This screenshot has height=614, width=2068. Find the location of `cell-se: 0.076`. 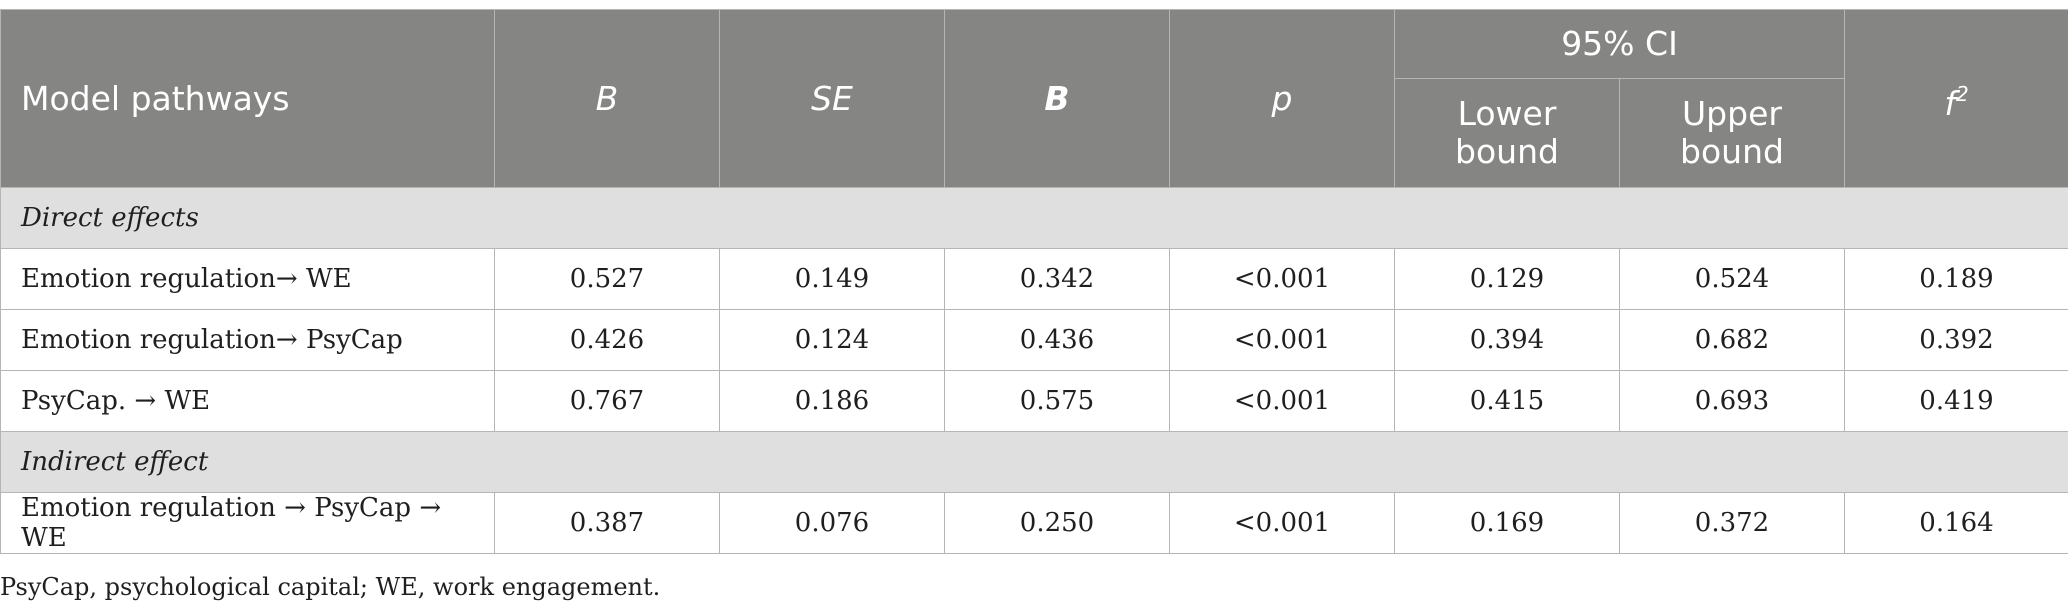

cell-se: 0.076 is located at coordinates (832, 523).